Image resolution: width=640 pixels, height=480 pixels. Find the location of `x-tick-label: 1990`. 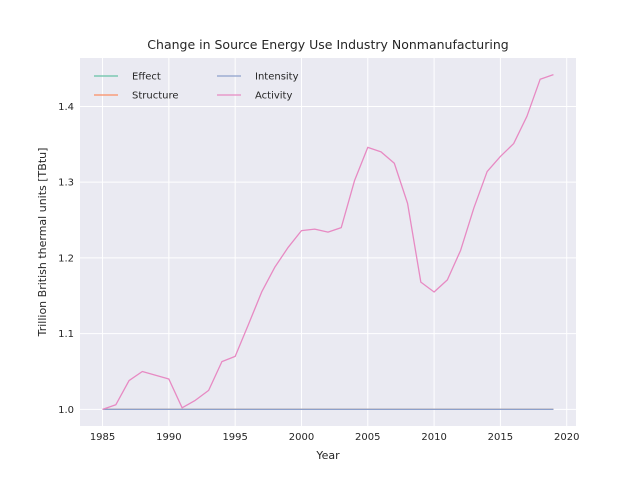

x-tick-label: 1990 is located at coordinates (168, 437).